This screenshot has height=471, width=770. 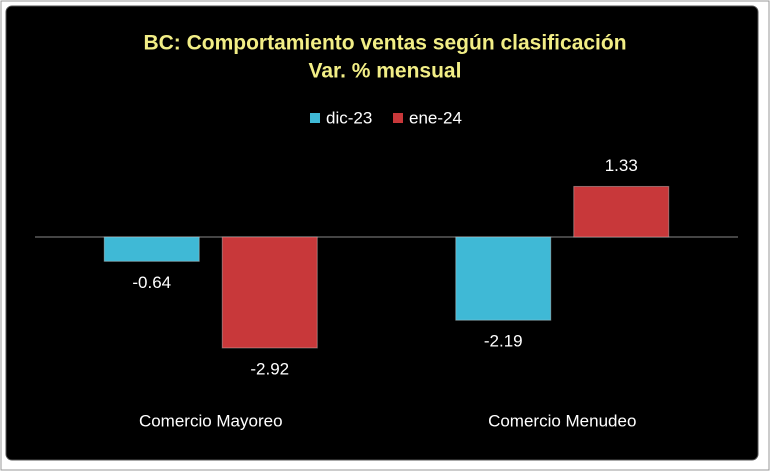 I want to click on data-label: -2.92, so click(x=269, y=368).